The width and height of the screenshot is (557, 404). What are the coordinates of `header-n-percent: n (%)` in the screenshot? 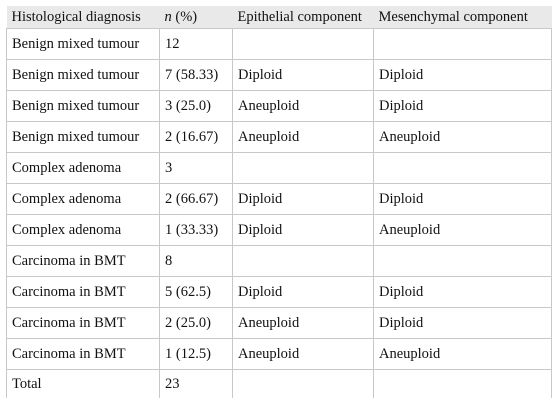 It's located at (196, 17).